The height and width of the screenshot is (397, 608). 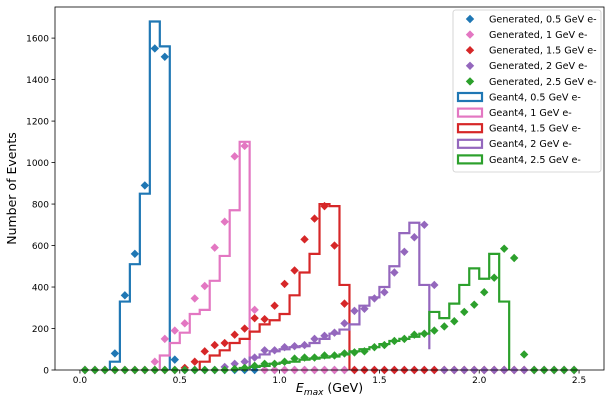 What do you see at coordinates (543, 19) in the screenshot?
I see `legend-label: Generated, 0.5 GeV e-` at bounding box center [543, 19].